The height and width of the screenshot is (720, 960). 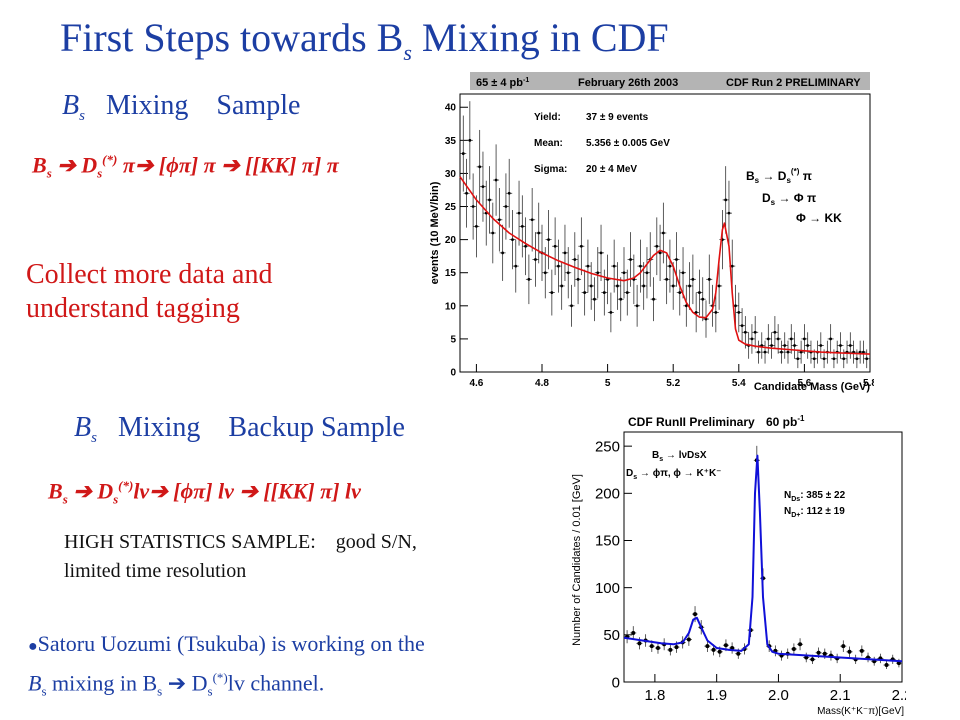 What do you see at coordinates (628, 143) in the screenshot?
I see `chart1-stat-mean-value: 5.356 ± 0.005 GeV` at bounding box center [628, 143].